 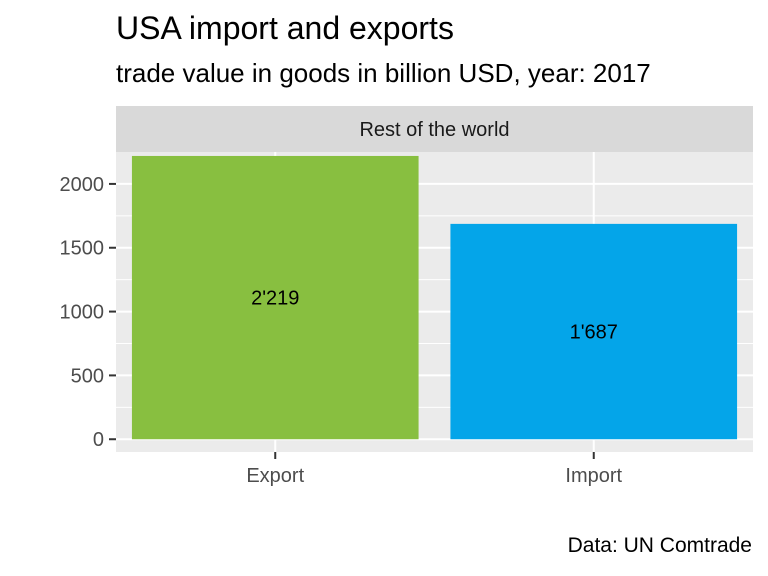 What do you see at coordinates (82, 313) in the screenshot?
I see `y-tick-label: 1000` at bounding box center [82, 313].